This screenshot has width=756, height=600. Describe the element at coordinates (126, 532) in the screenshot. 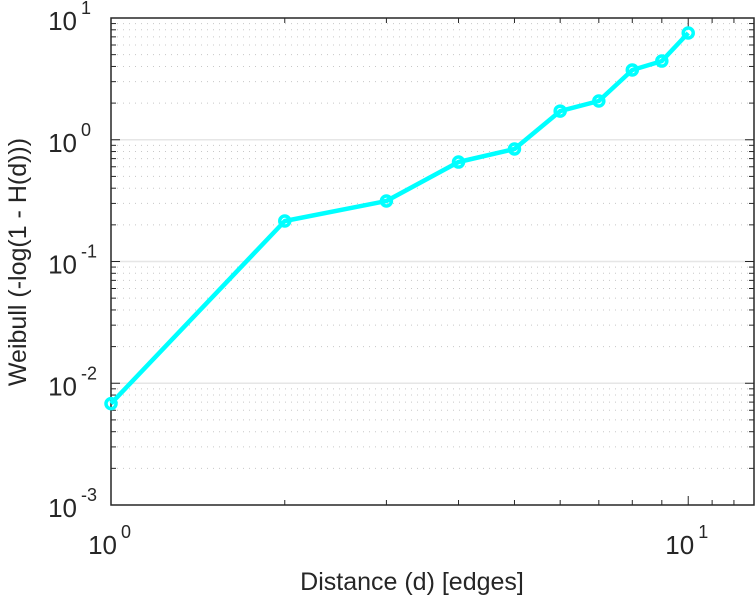

I see `x-tick-exponent: 0` at that location.